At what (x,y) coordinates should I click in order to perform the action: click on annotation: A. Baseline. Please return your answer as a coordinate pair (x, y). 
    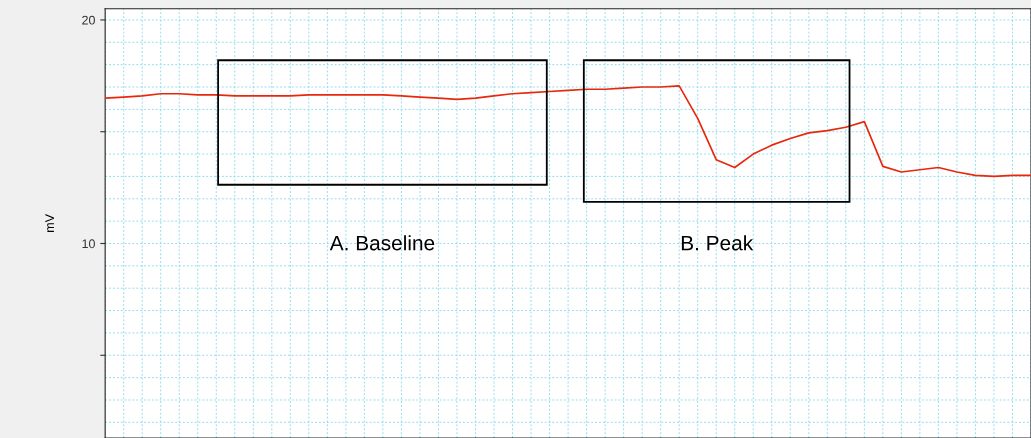
    Looking at the image, I should click on (382, 243).